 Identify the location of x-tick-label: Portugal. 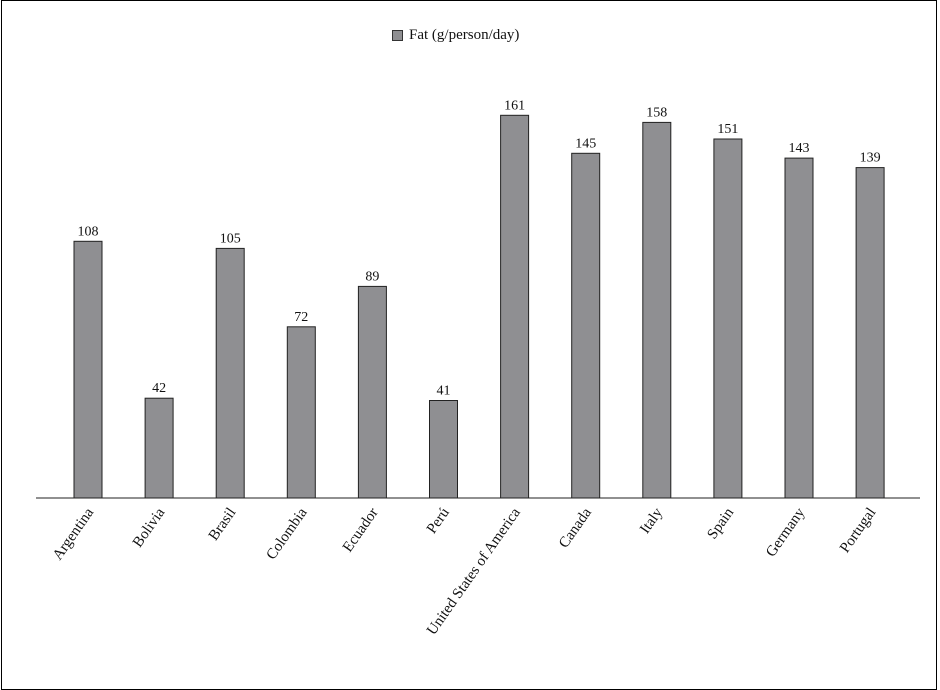
(858, 530).